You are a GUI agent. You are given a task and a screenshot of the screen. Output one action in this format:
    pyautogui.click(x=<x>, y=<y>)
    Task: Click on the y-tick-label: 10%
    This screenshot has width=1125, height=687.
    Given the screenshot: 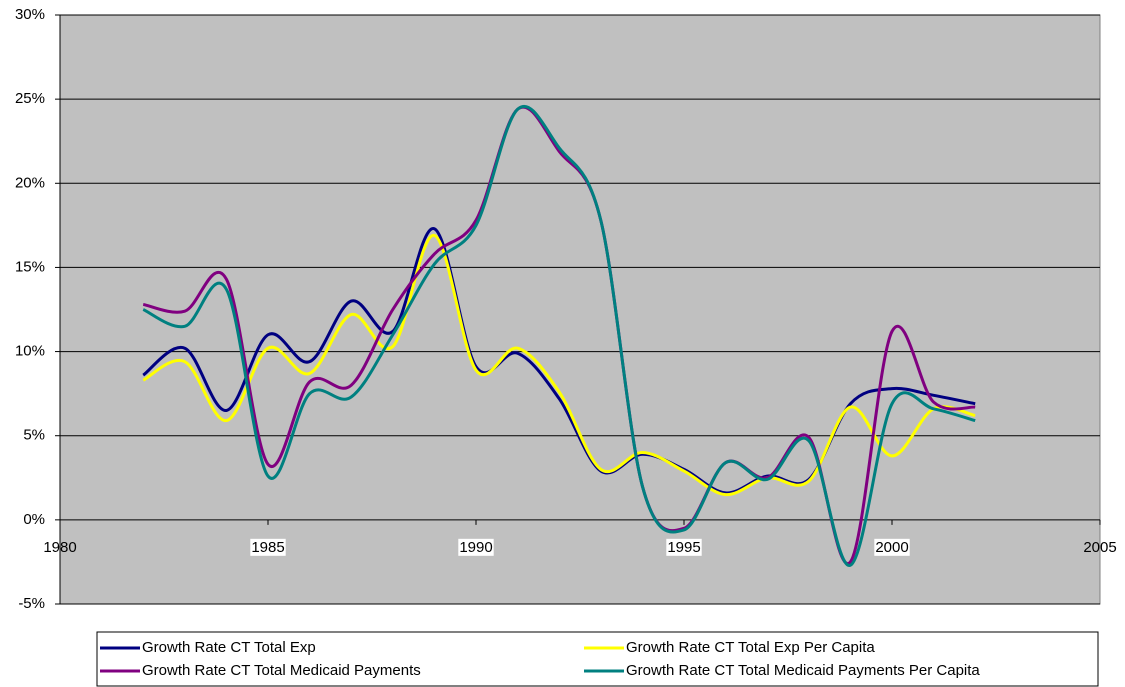 What is the action you would take?
    pyautogui.click(x=30, y=351)
    